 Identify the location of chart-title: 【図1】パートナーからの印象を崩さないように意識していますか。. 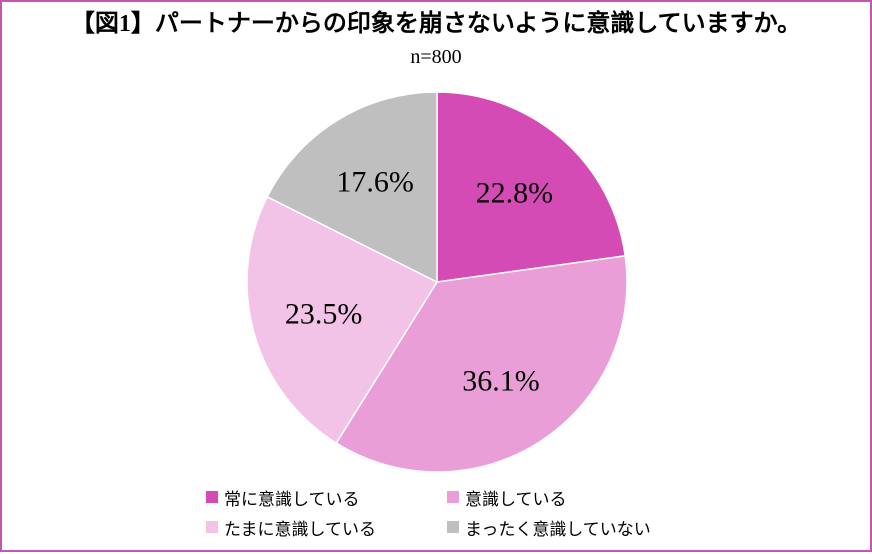
(436, 24).